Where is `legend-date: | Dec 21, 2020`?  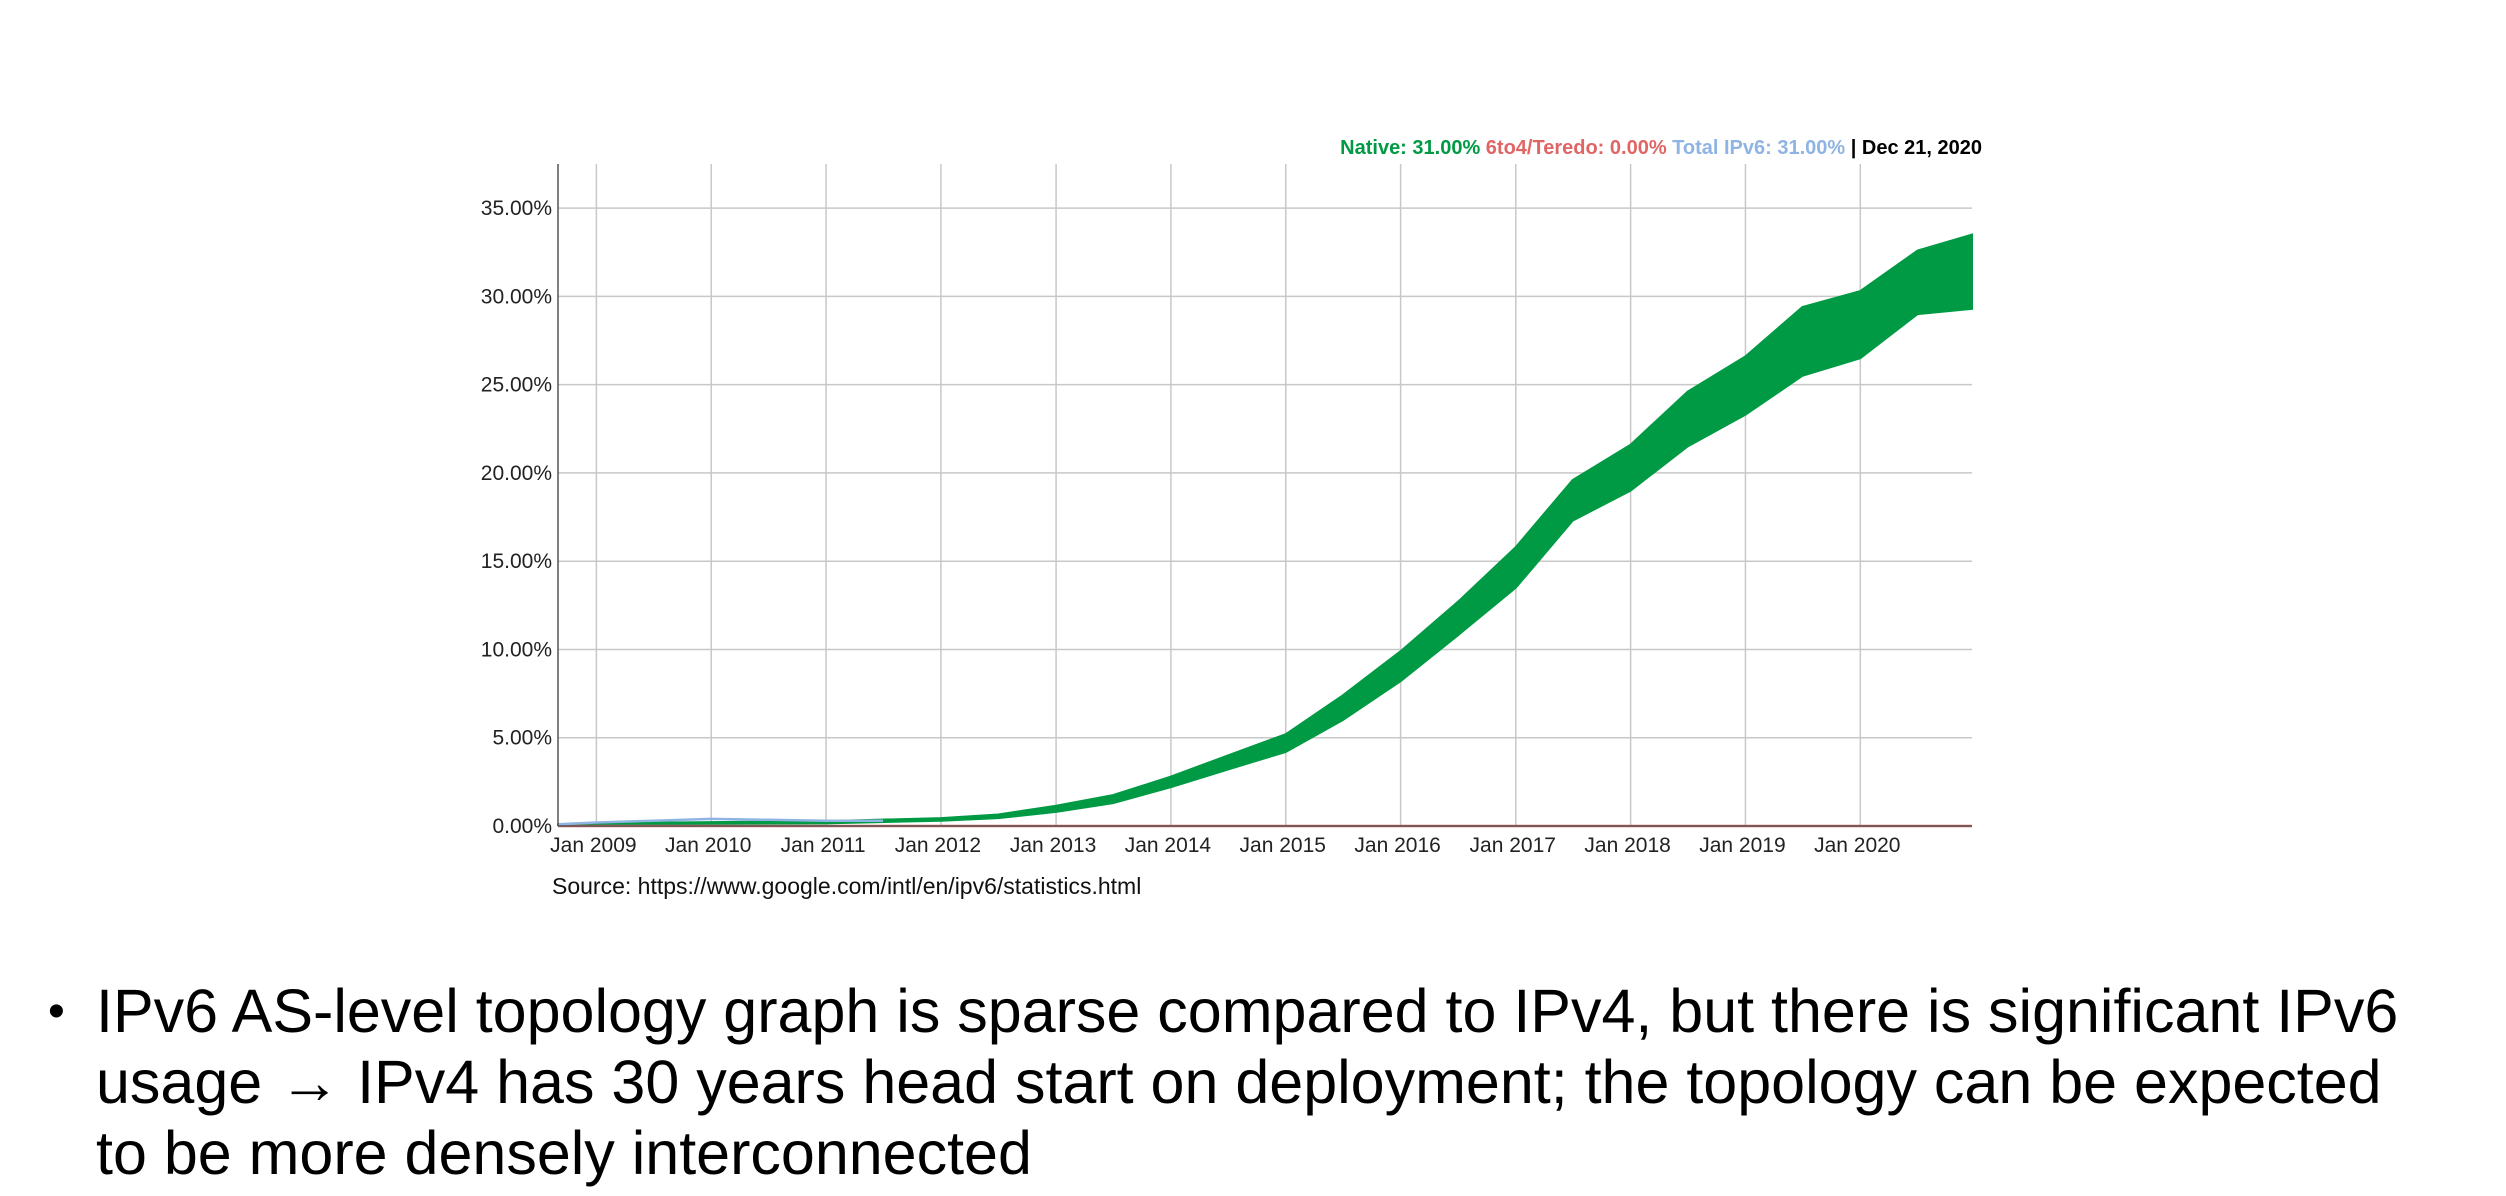 legend-date: | Dec 21, 2020 is located at coordinates (1916, 148).